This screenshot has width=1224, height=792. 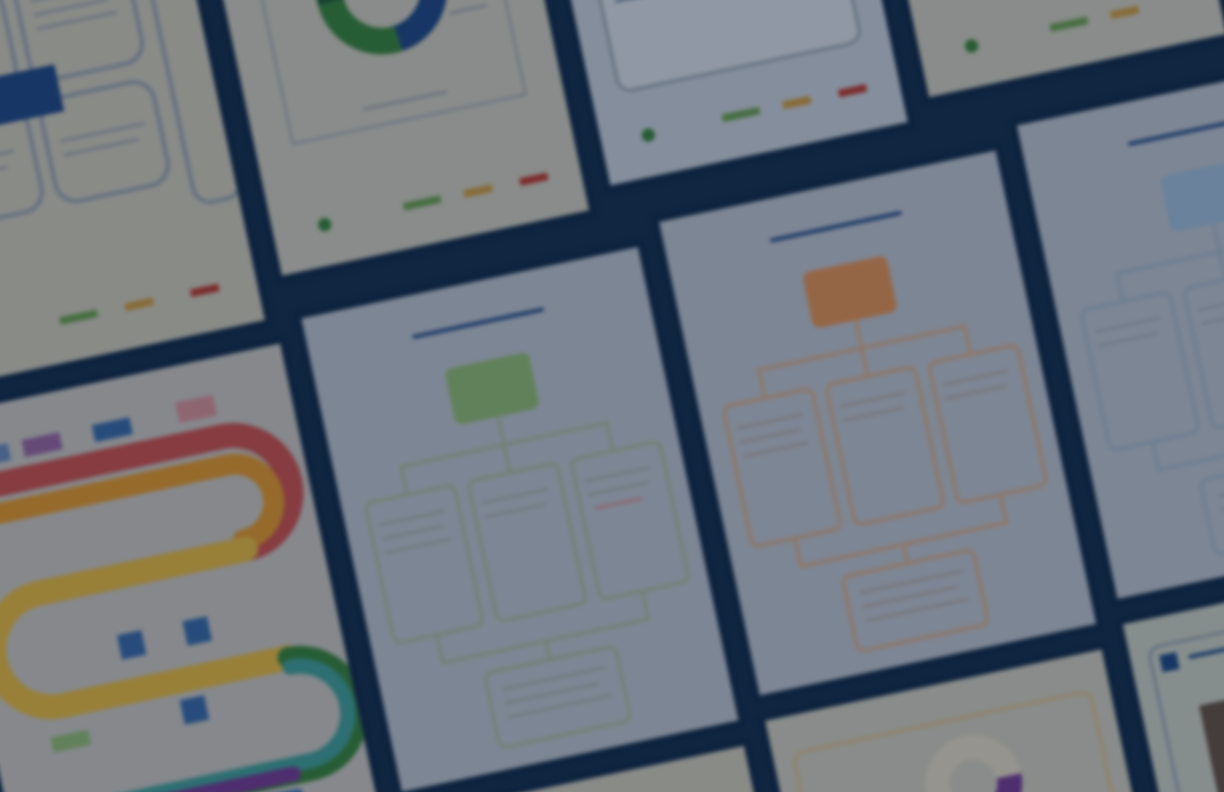 What do you see at coordinates (1211, 736) in the screenshot?
I see `photo-left` at bounding box center [1211, 736].